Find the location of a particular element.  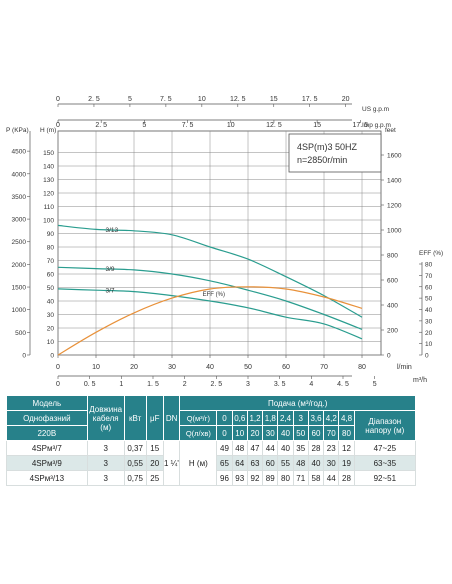

head-cell: 63 is located at coordinates (255, 463).